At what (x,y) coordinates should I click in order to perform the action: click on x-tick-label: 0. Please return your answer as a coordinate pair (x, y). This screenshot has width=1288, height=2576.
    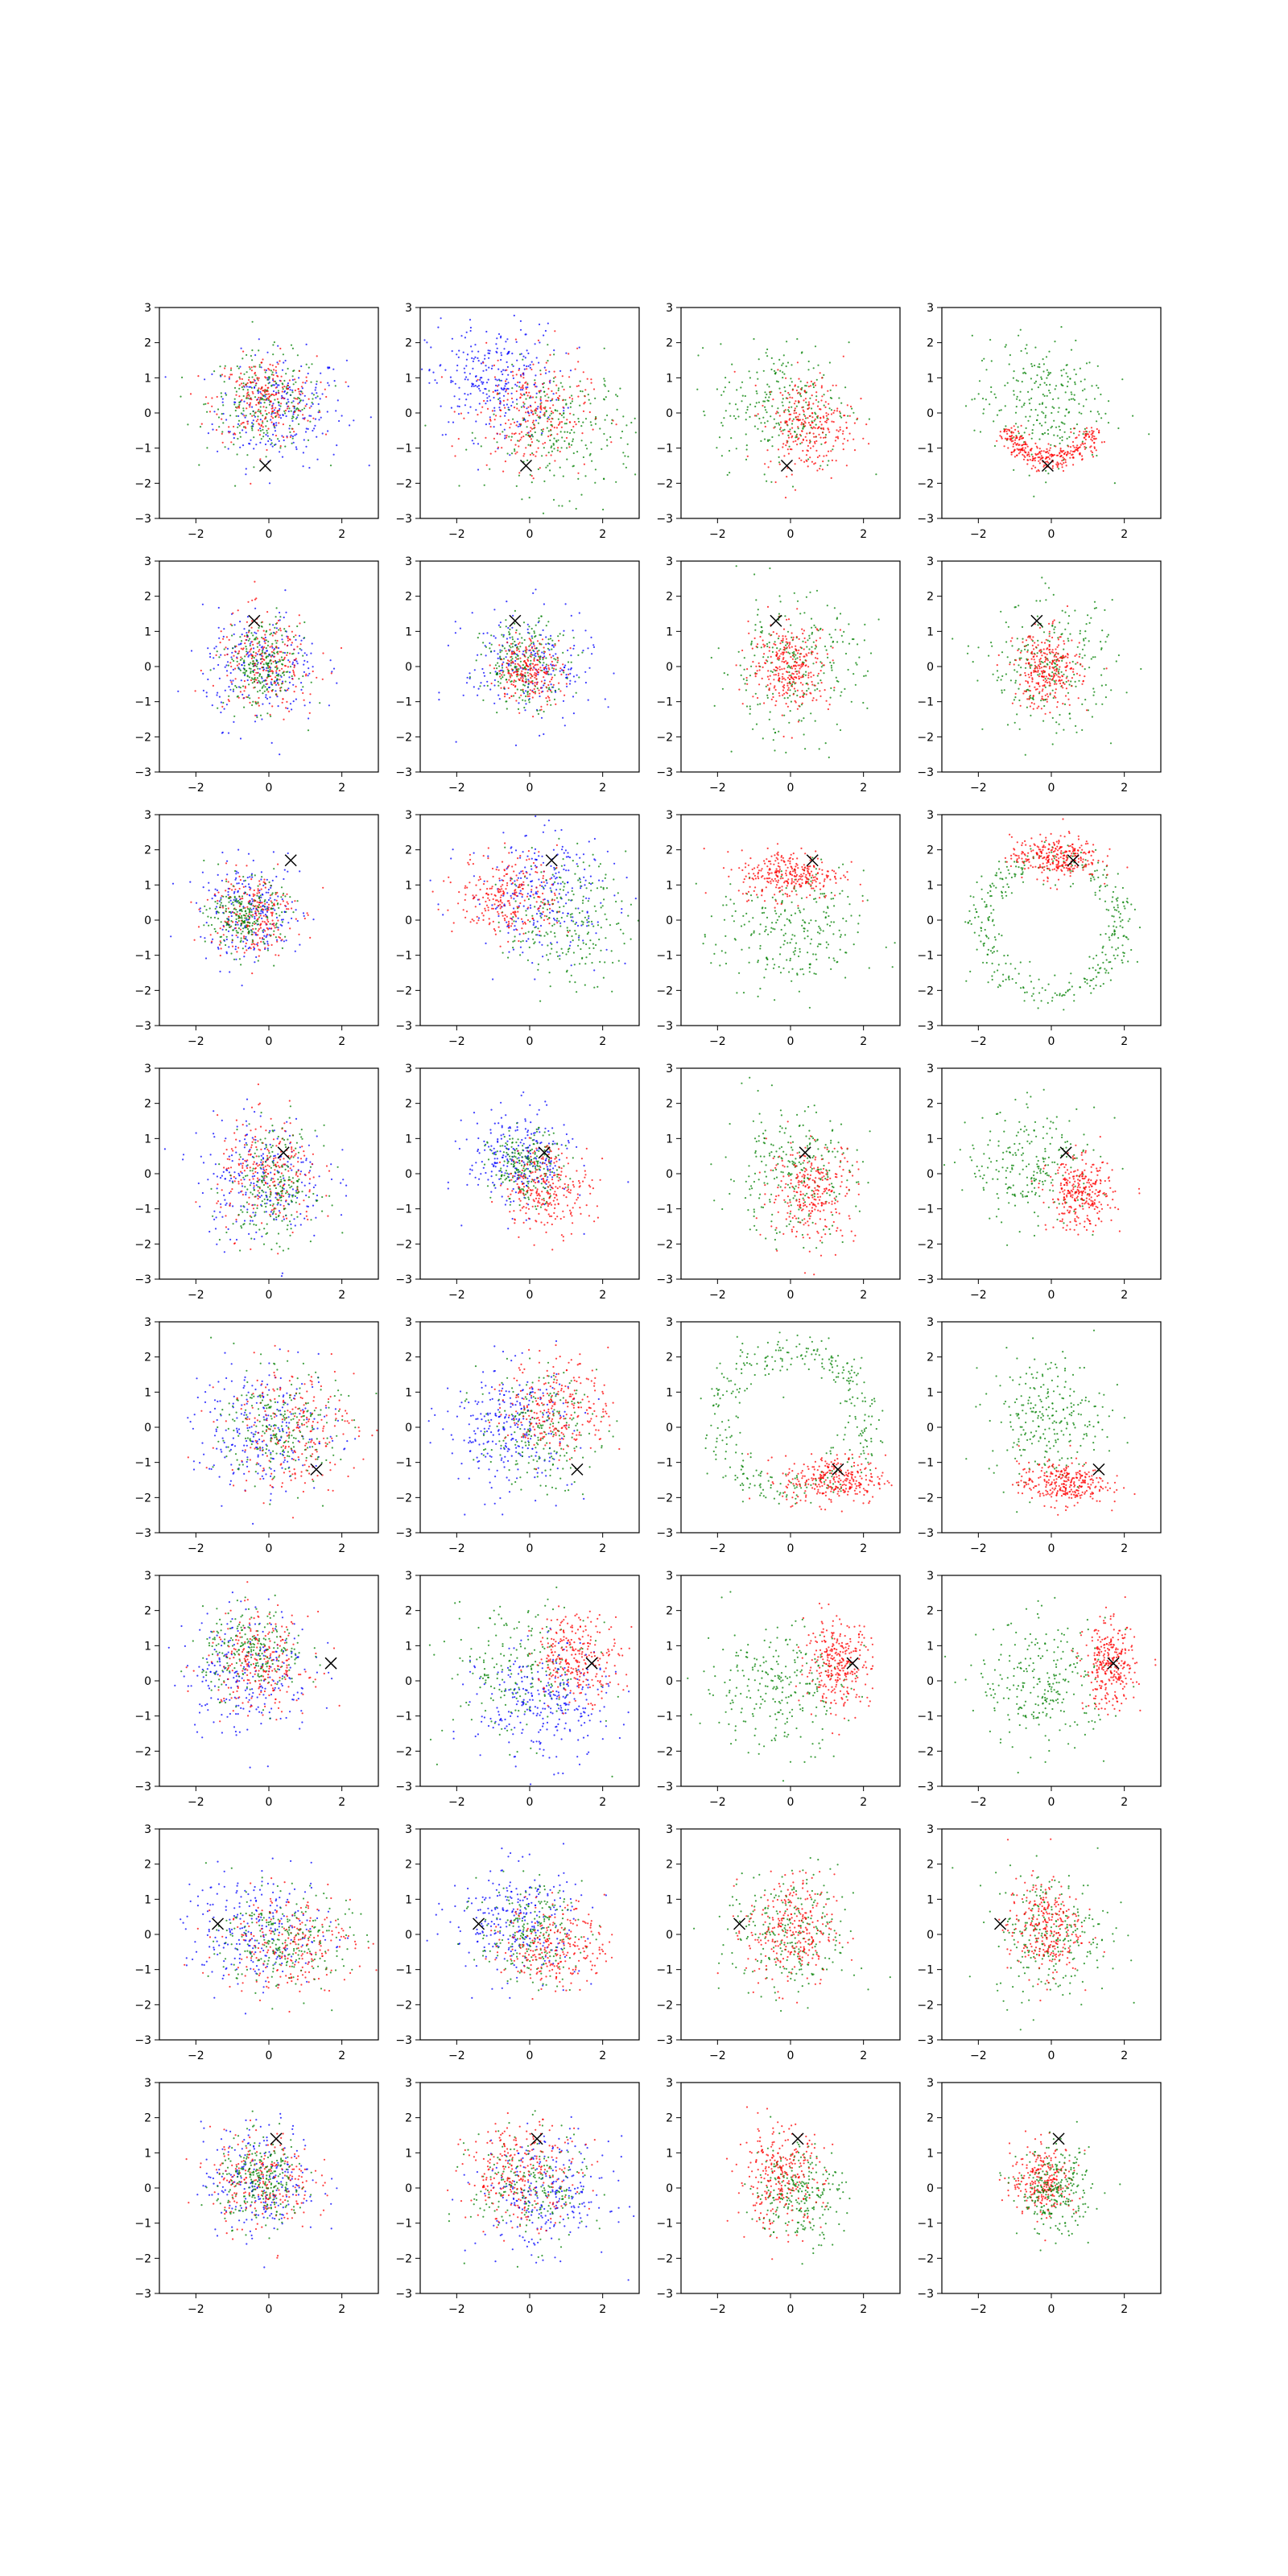
    Looking at the image, I should click on (530, 788).